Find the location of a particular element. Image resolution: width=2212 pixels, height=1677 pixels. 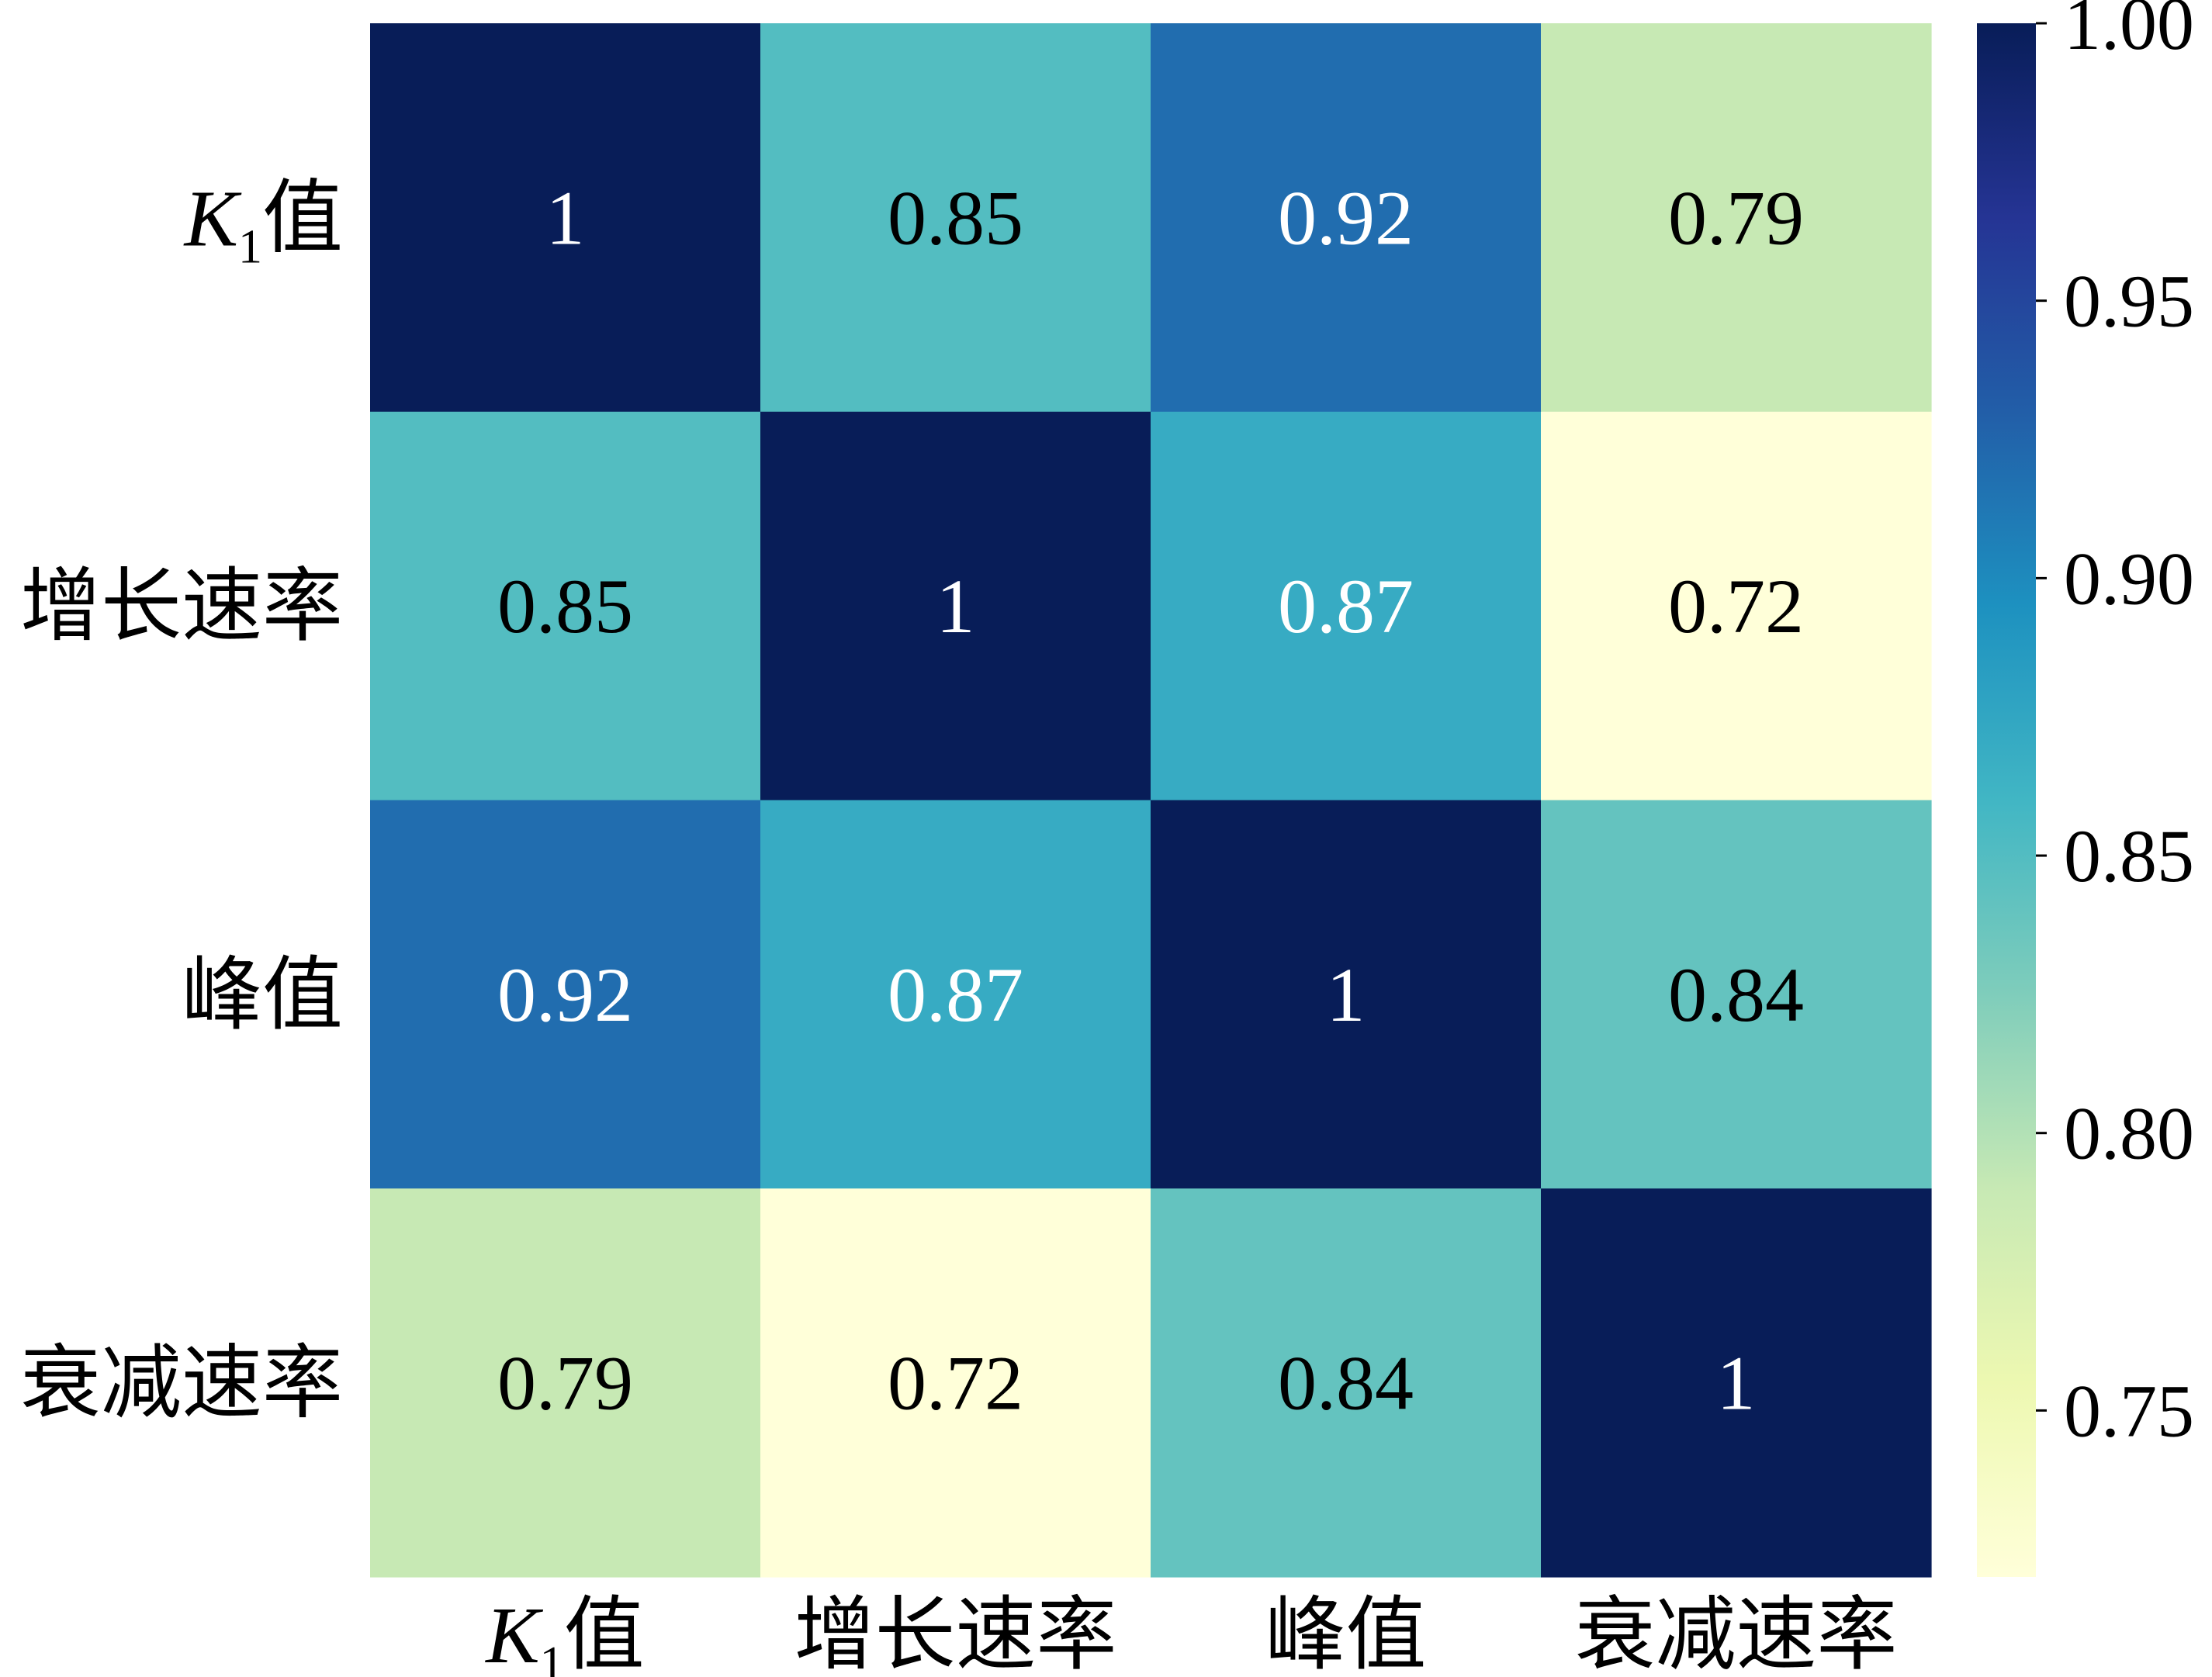

colorbar-gradient is located at coordinates (2006, 800).